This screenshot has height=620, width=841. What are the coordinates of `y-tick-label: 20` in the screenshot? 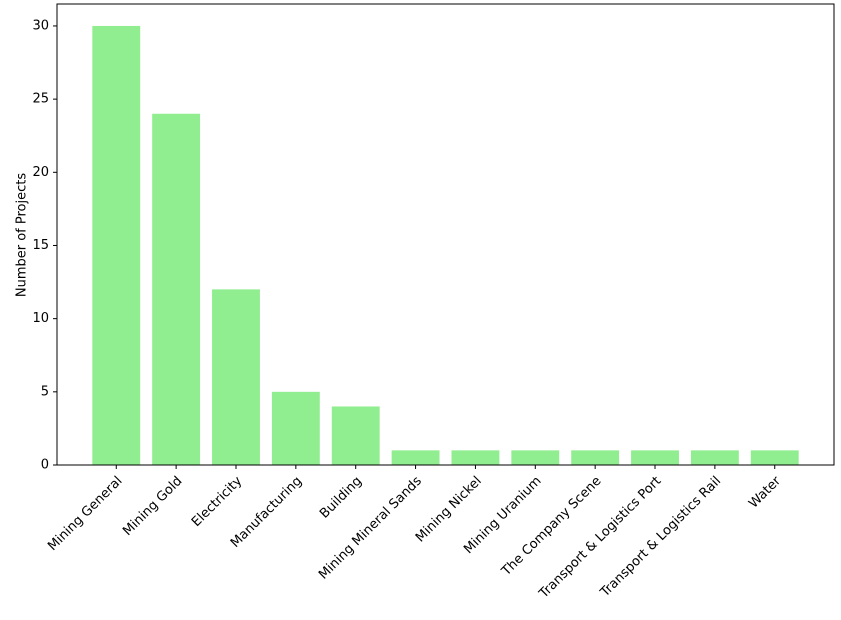 It's located at (40, 172).